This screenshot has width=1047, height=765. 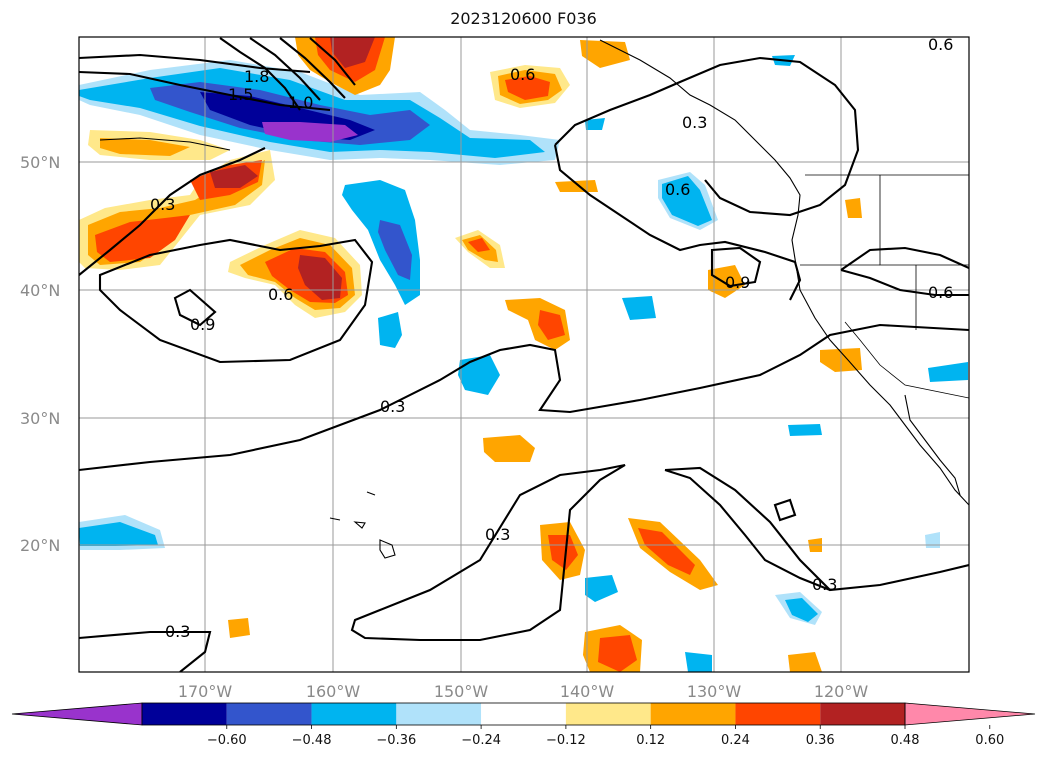 I want to click on contour-label: 1.8, so click(x=256, y=76).